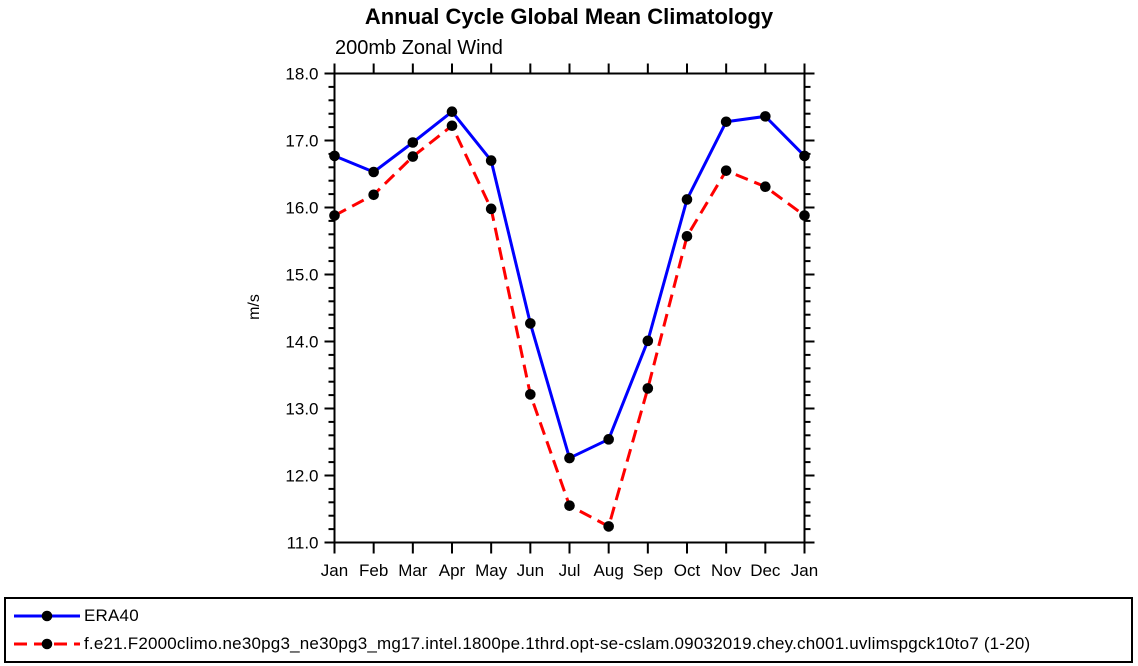 Image resolution: width=1138 pixels, height=666 pixels. What do you see at coordinates (452, 570) in the screenshot?
I see `x-tick-label: Apr` at bounding box center [452, 570].